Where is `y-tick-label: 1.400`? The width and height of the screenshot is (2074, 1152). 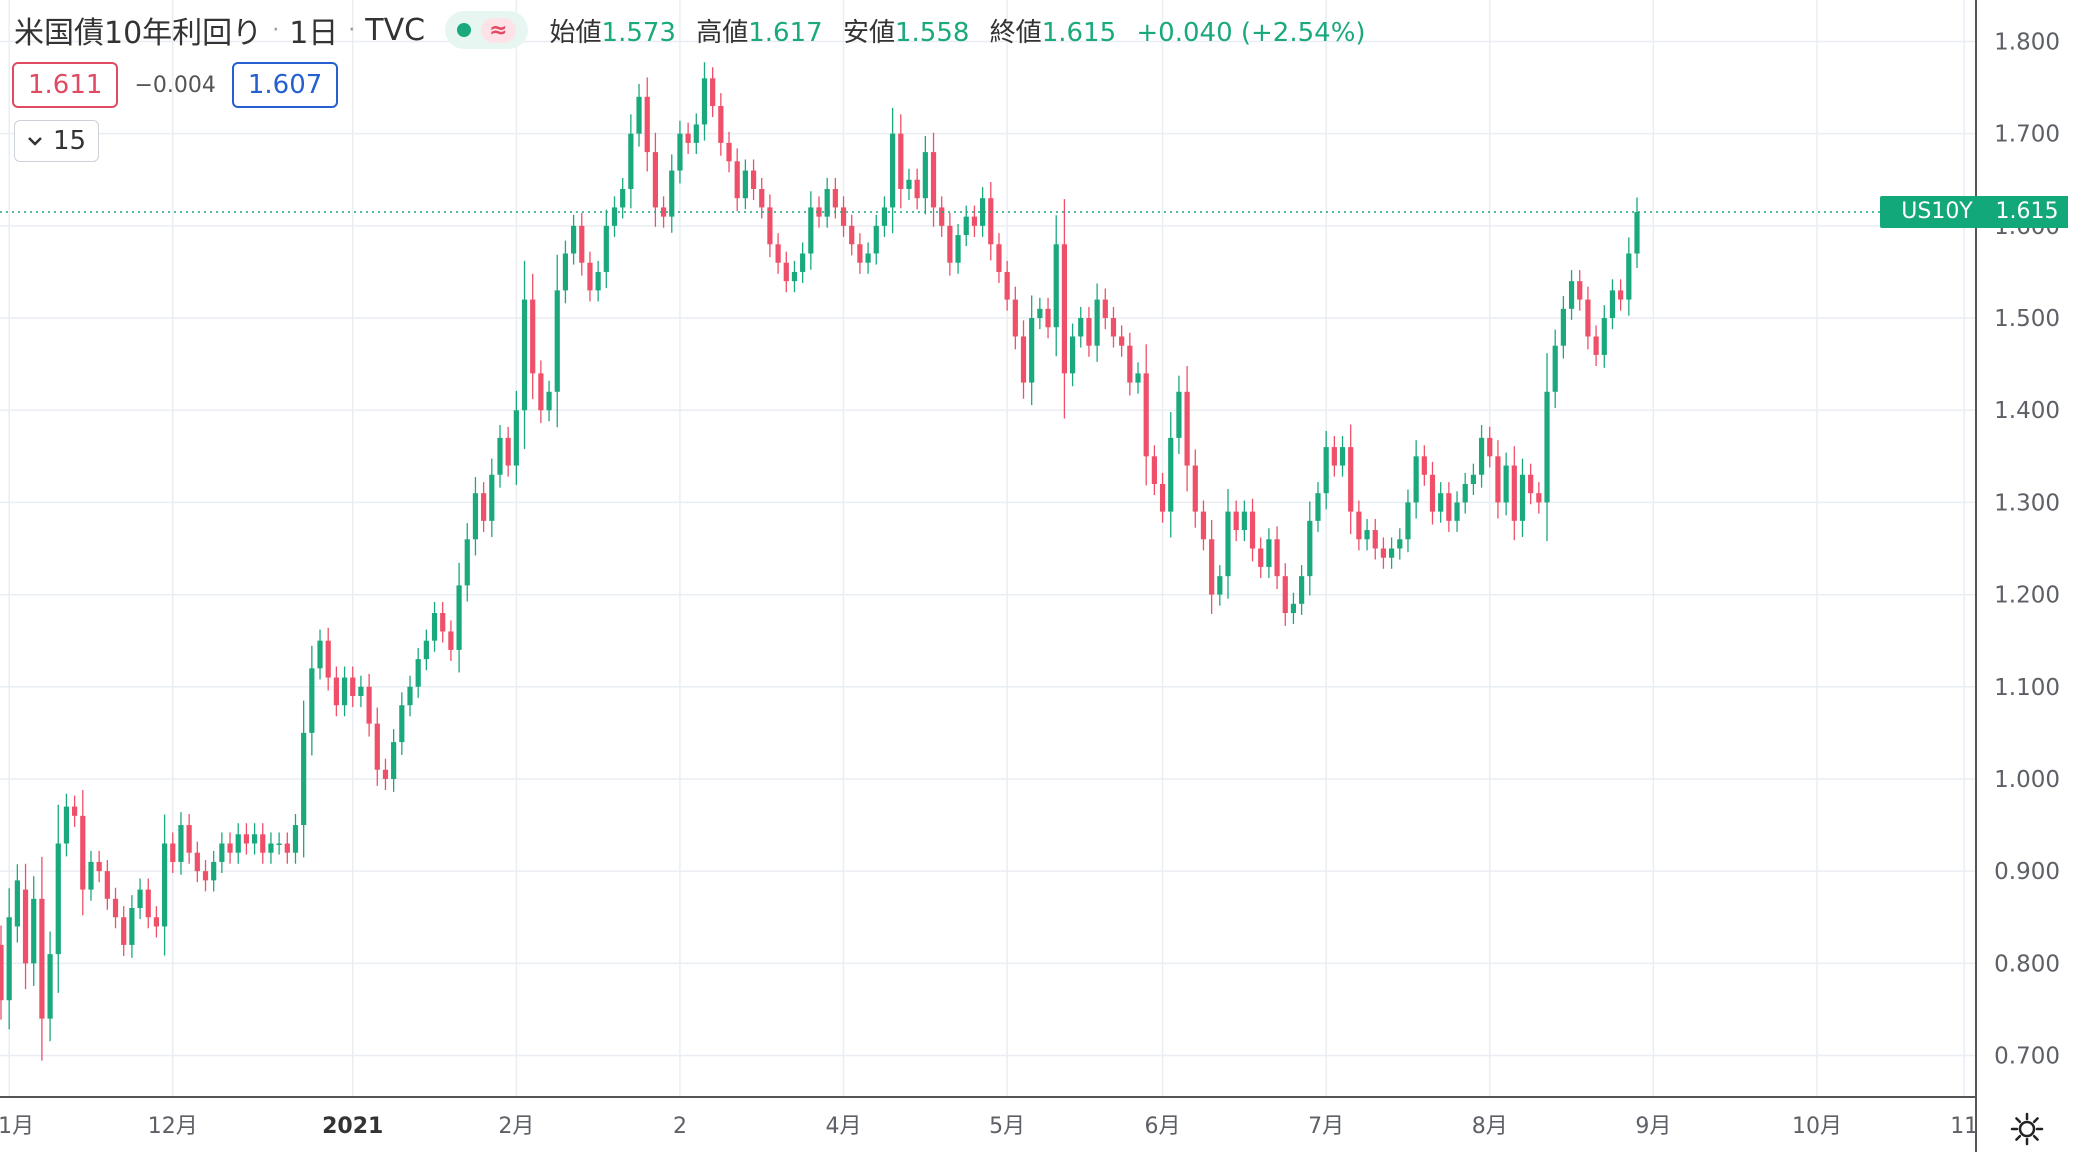 y-tick-label: 1.400 is located at coordinates (2027, 411).